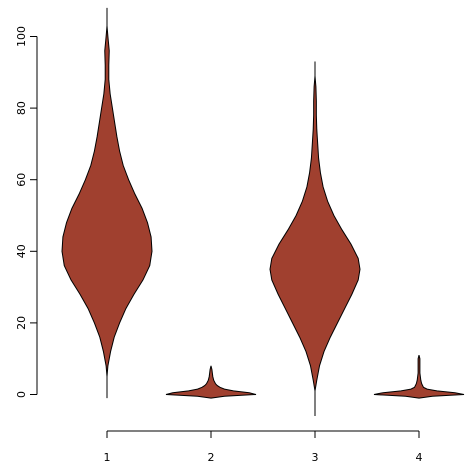  What do you see at coordinates (211, 457) in the screenshot?
I see `x-tick-label-2: 2` at bounding box center [211, 457].